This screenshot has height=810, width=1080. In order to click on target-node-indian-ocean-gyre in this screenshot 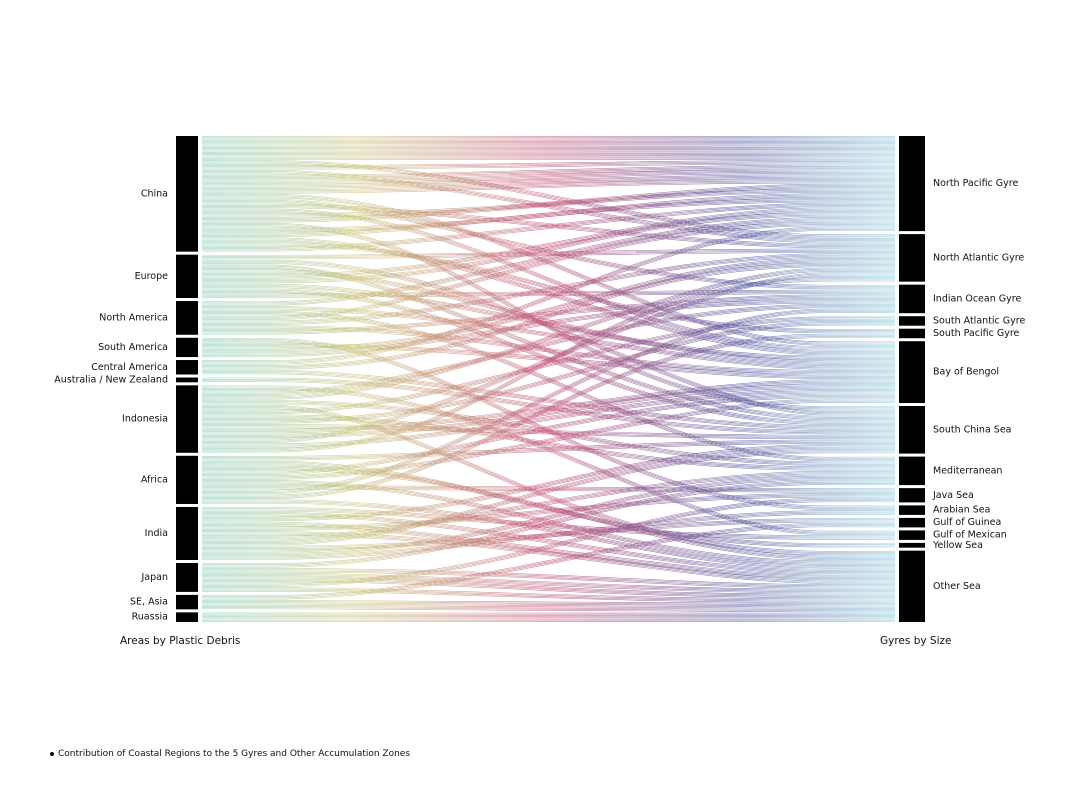, I will do `click(912, 299)`.